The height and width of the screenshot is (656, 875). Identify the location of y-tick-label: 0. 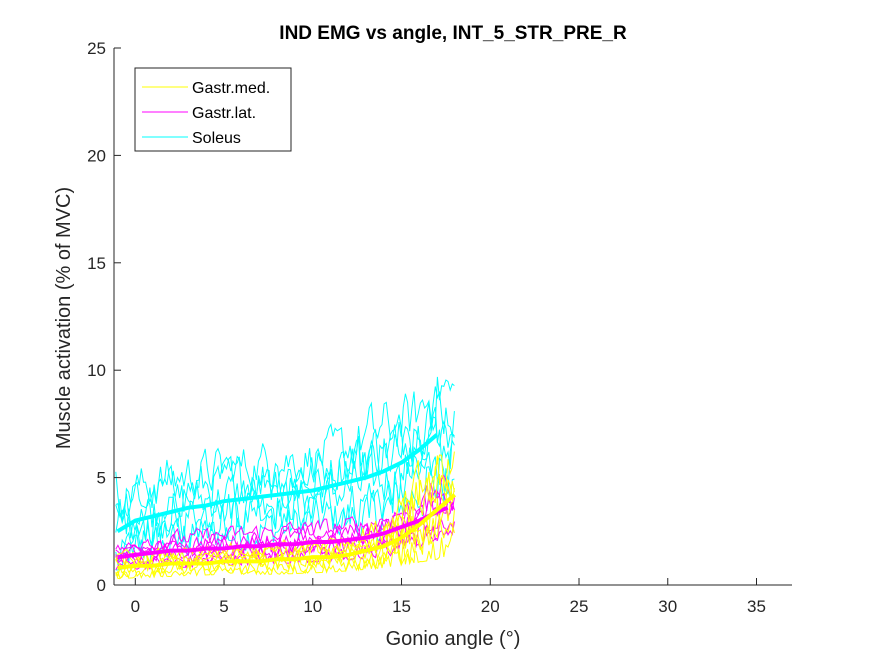
(101, 585).